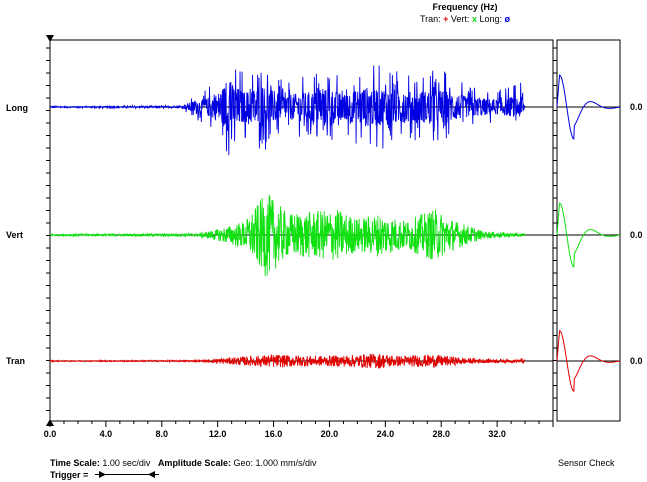 This screenshot has width=647, height=482. I want to click on trigger-marker-bottom, so click(50, 422).